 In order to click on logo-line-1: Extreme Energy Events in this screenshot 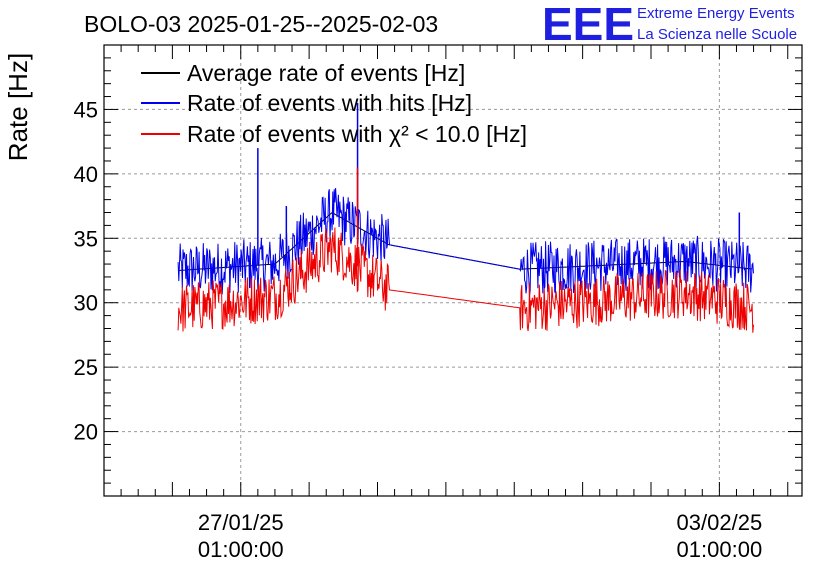, I will do `click(716, 13)`.